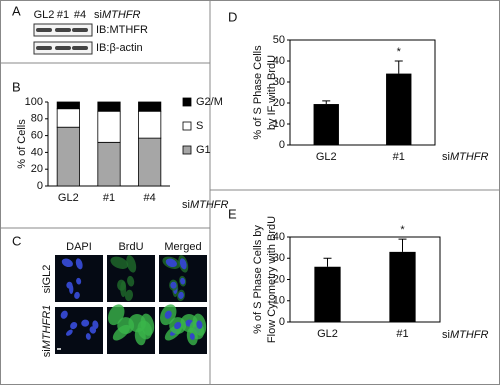 The image size is (500, 385). What do you see at coordinates (119, 48) in the screenshot?
I see `band-label: IB:β-actin` at bounding box center [119, 48].